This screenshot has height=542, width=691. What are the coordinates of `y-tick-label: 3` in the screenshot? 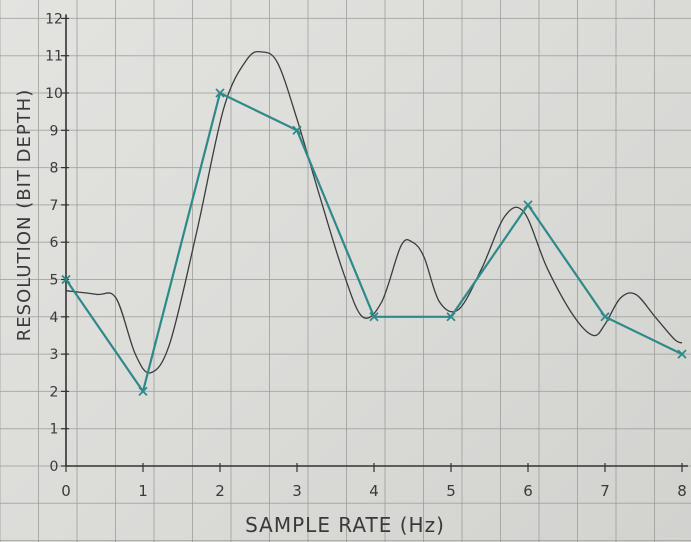 It's located at (54, 355).